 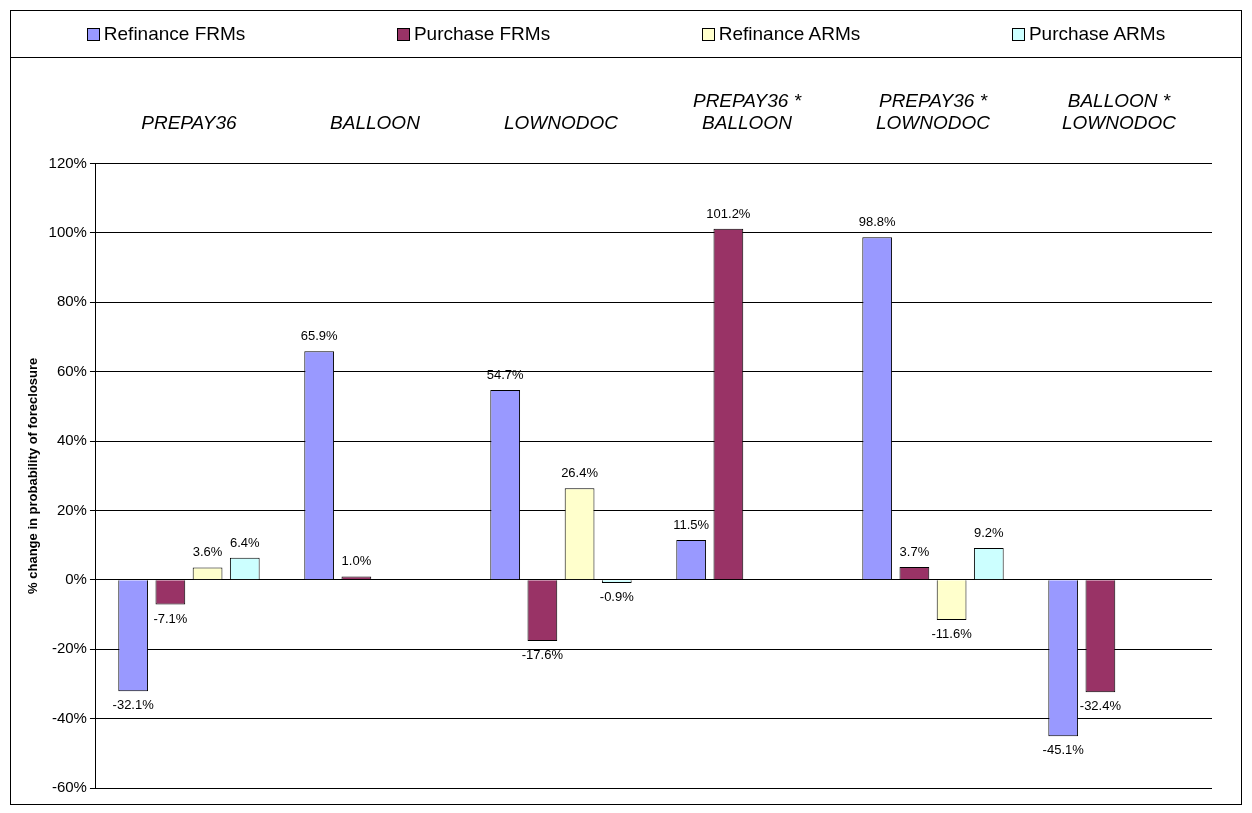 What do you see at coordinates (375, 123) in the screenshot?
I see `x-tick-label: BALLOON` at bounding box center [375, 123].